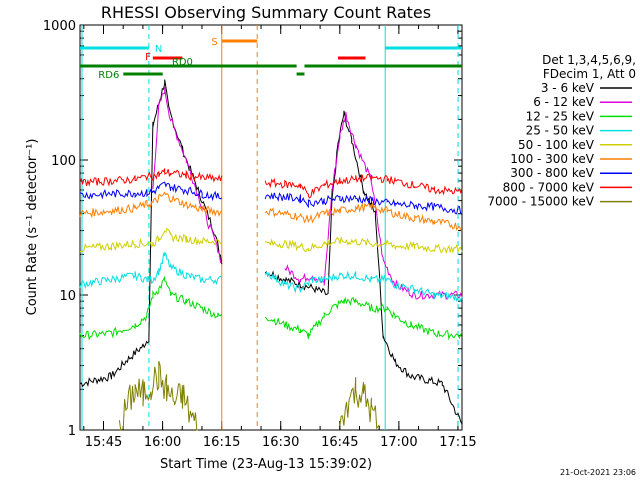  Describe the element at coordinates (540, 202) in the screenshot. I see `legend-entry-label: 7000 - 15000 keV` at that location.